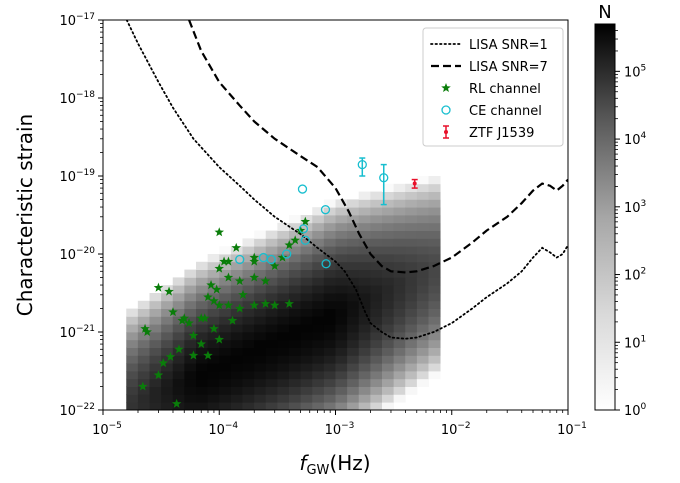 The width and height of the screenshot is (680, 483). I want to click on legend-label: CE channel, so click(505, 111).